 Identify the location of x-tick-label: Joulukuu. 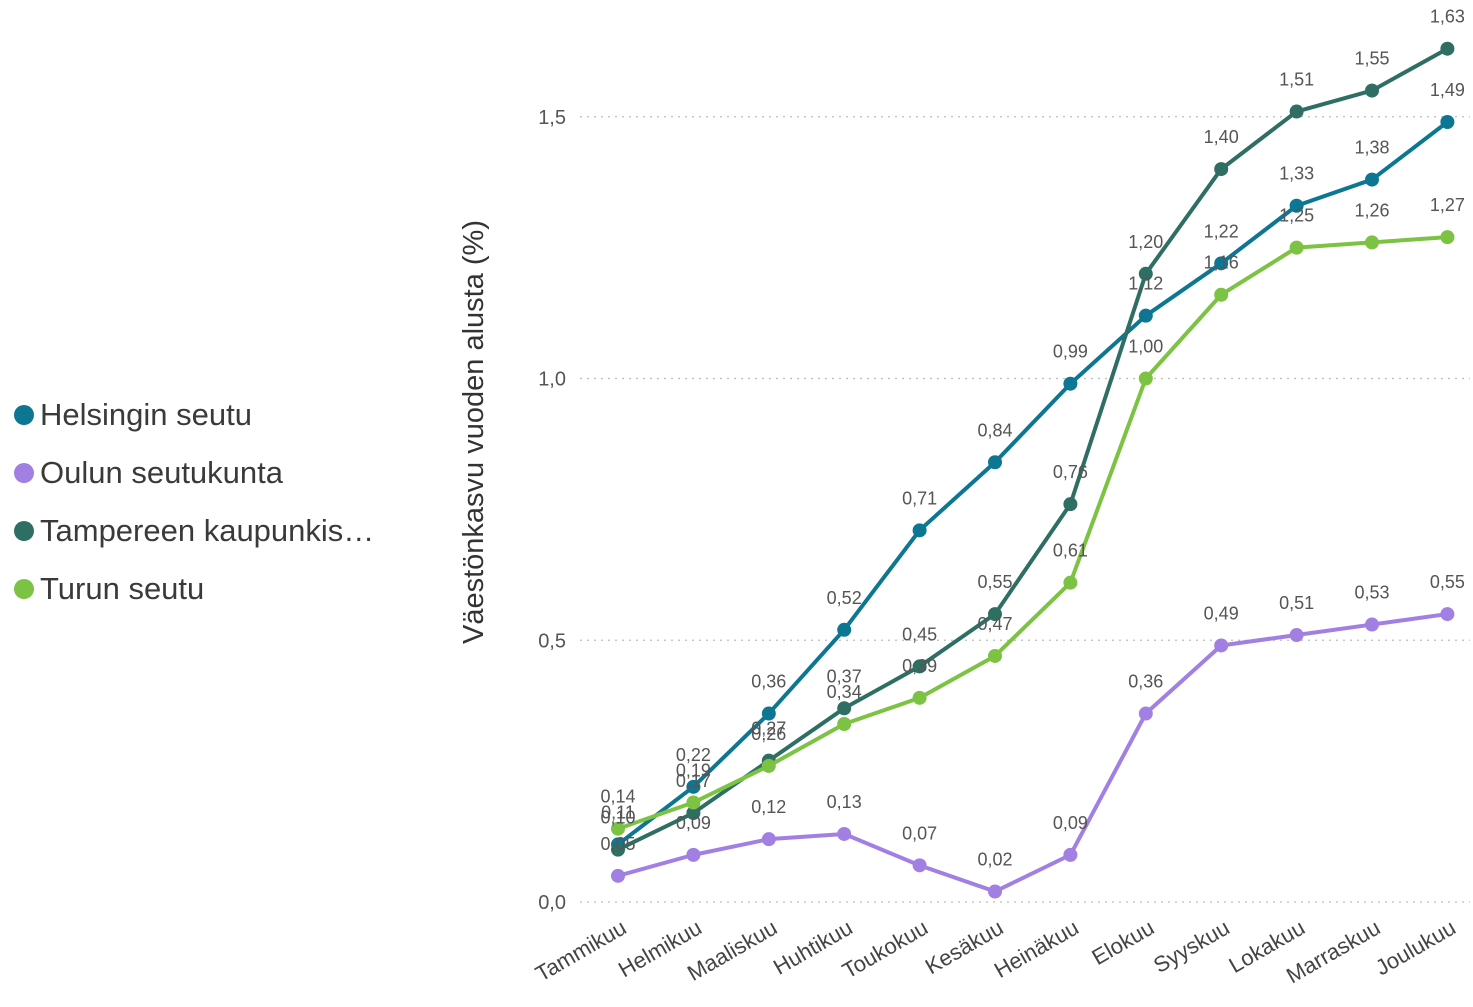
(1415, 948).